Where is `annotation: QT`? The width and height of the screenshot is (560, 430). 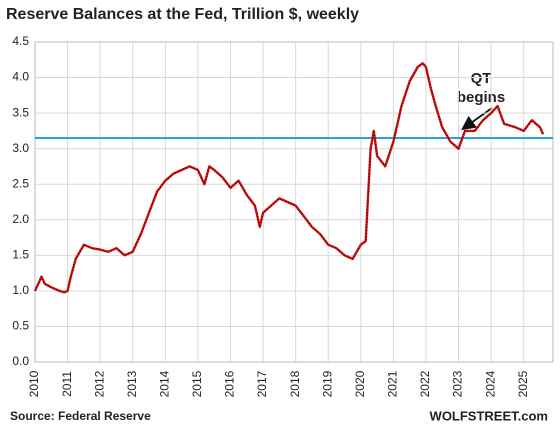
annotation: QT is located at coordinates (481, 78).